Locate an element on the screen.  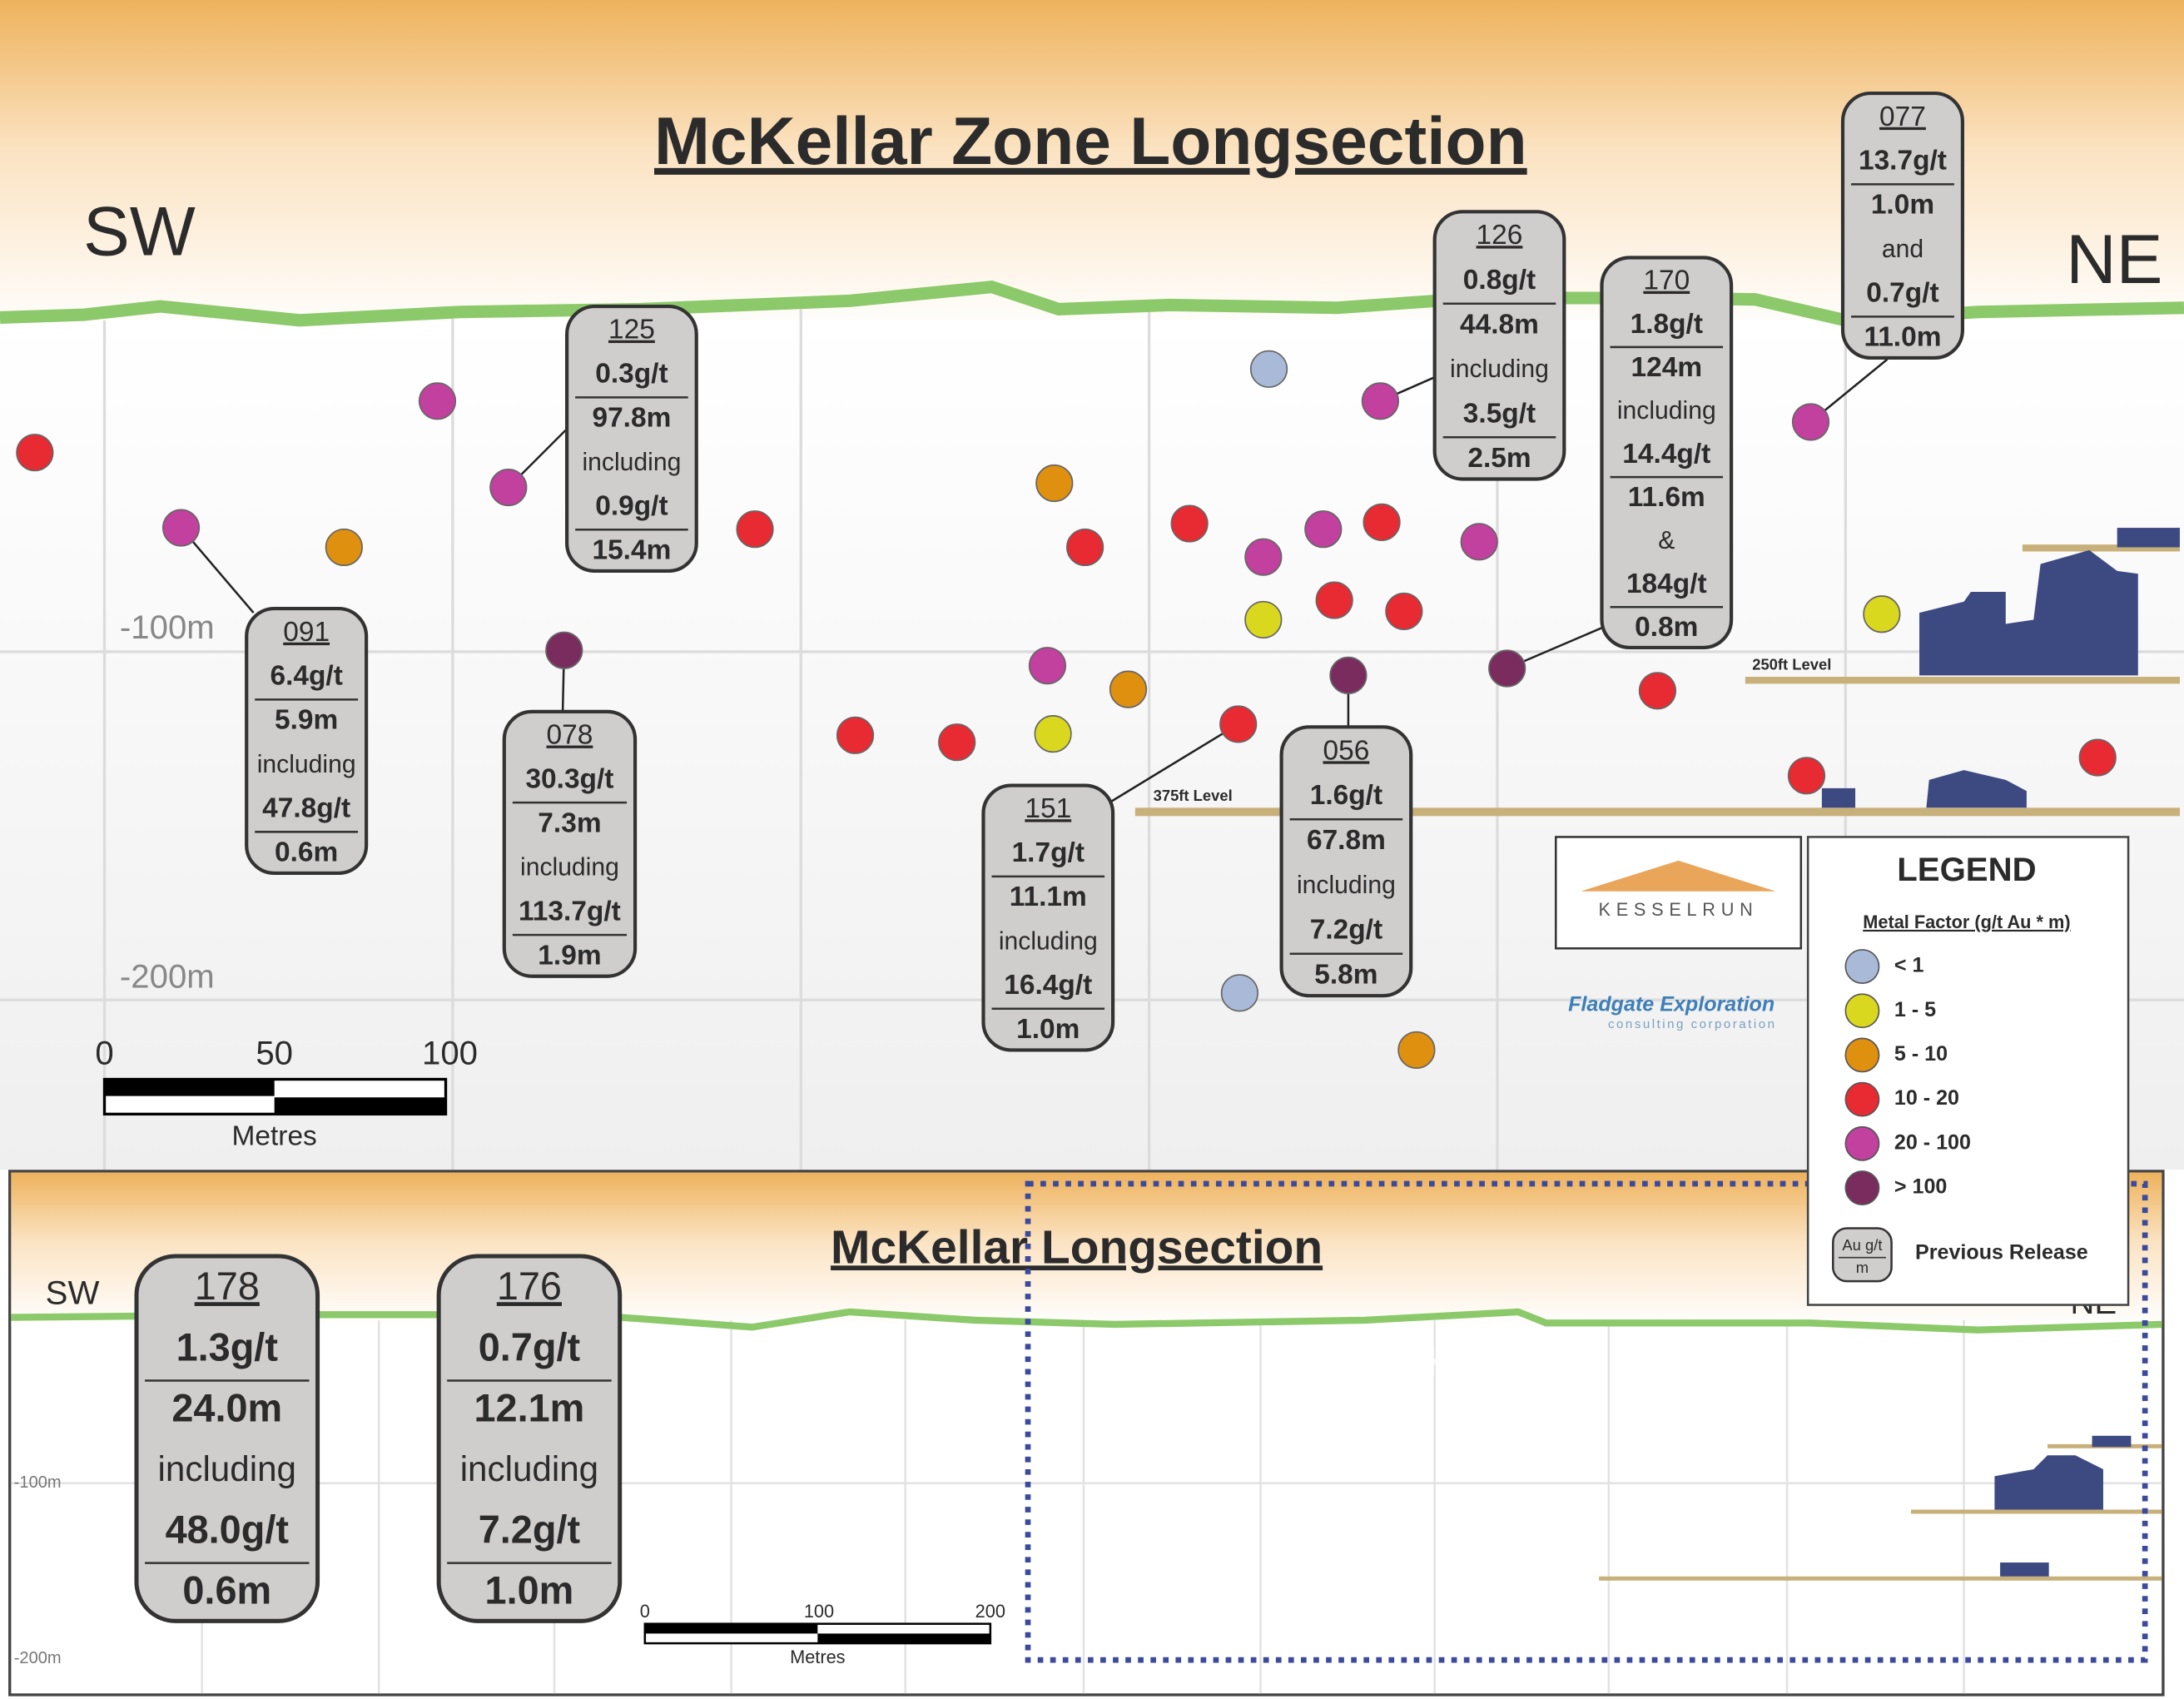
callout-value: 97.8m is located at coordinates (631, 418).